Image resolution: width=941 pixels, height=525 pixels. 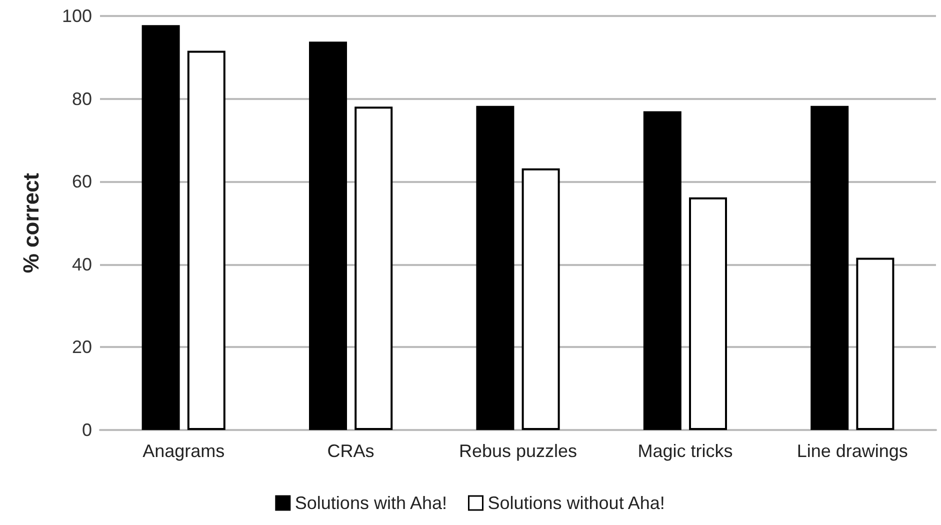 What do you see at coordinates (183, 451) in the screenshot?
I see `x-tick-label: Anagrams` at bounding box center [183, 451].